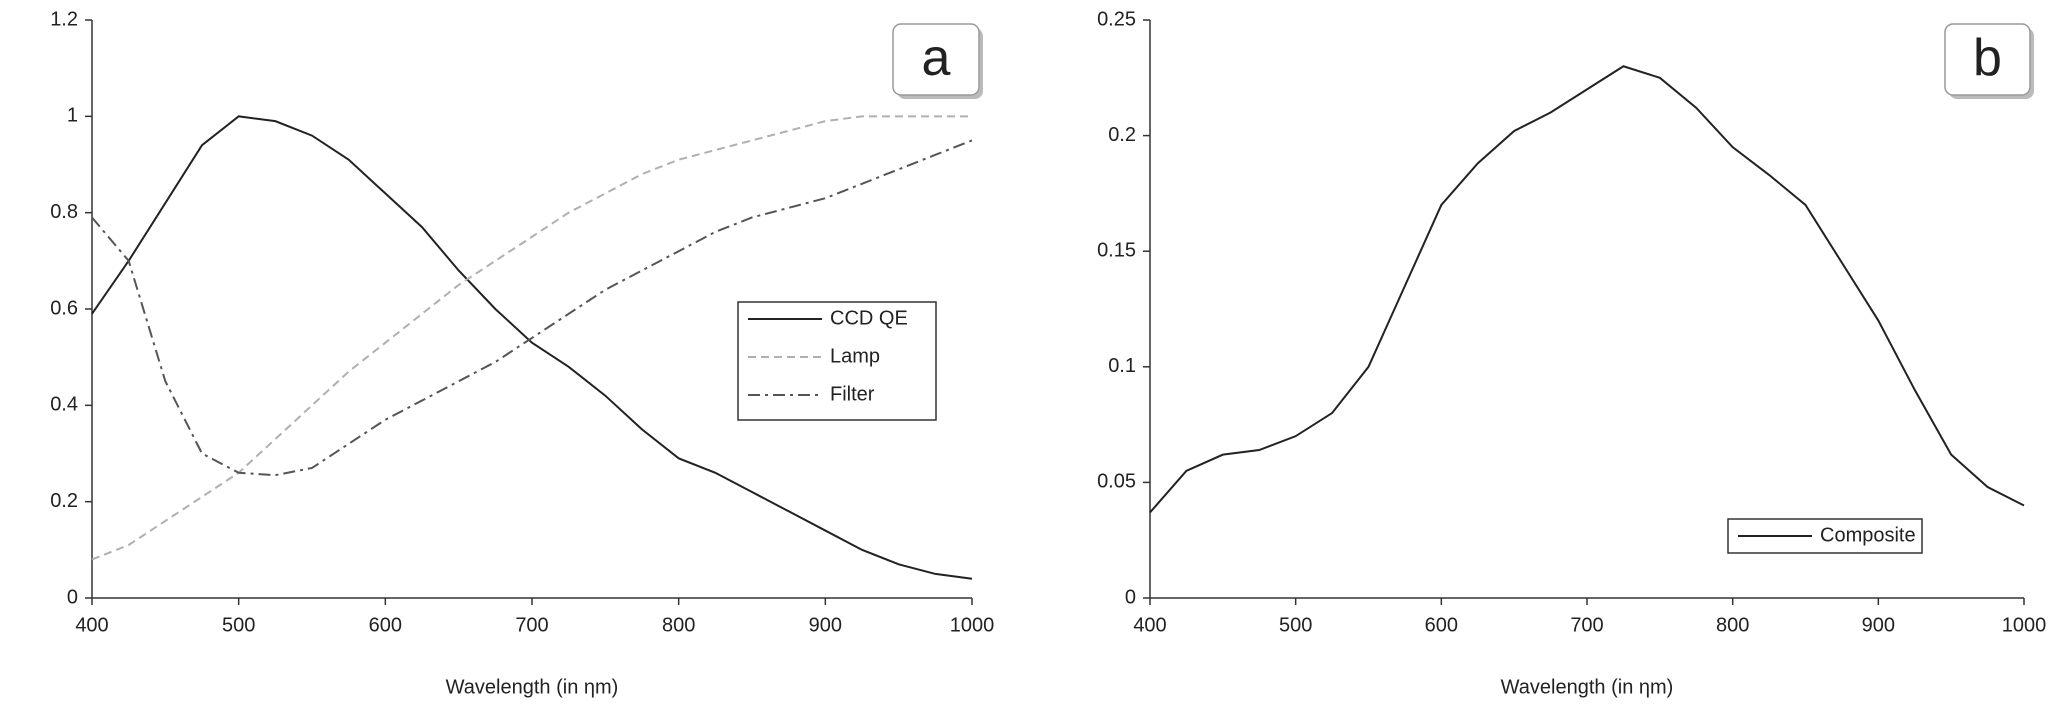 Image resolution: width=2060 pixels, height=717 pixels. I want to click on y-tick-label: 0.6, so click(64, 308).